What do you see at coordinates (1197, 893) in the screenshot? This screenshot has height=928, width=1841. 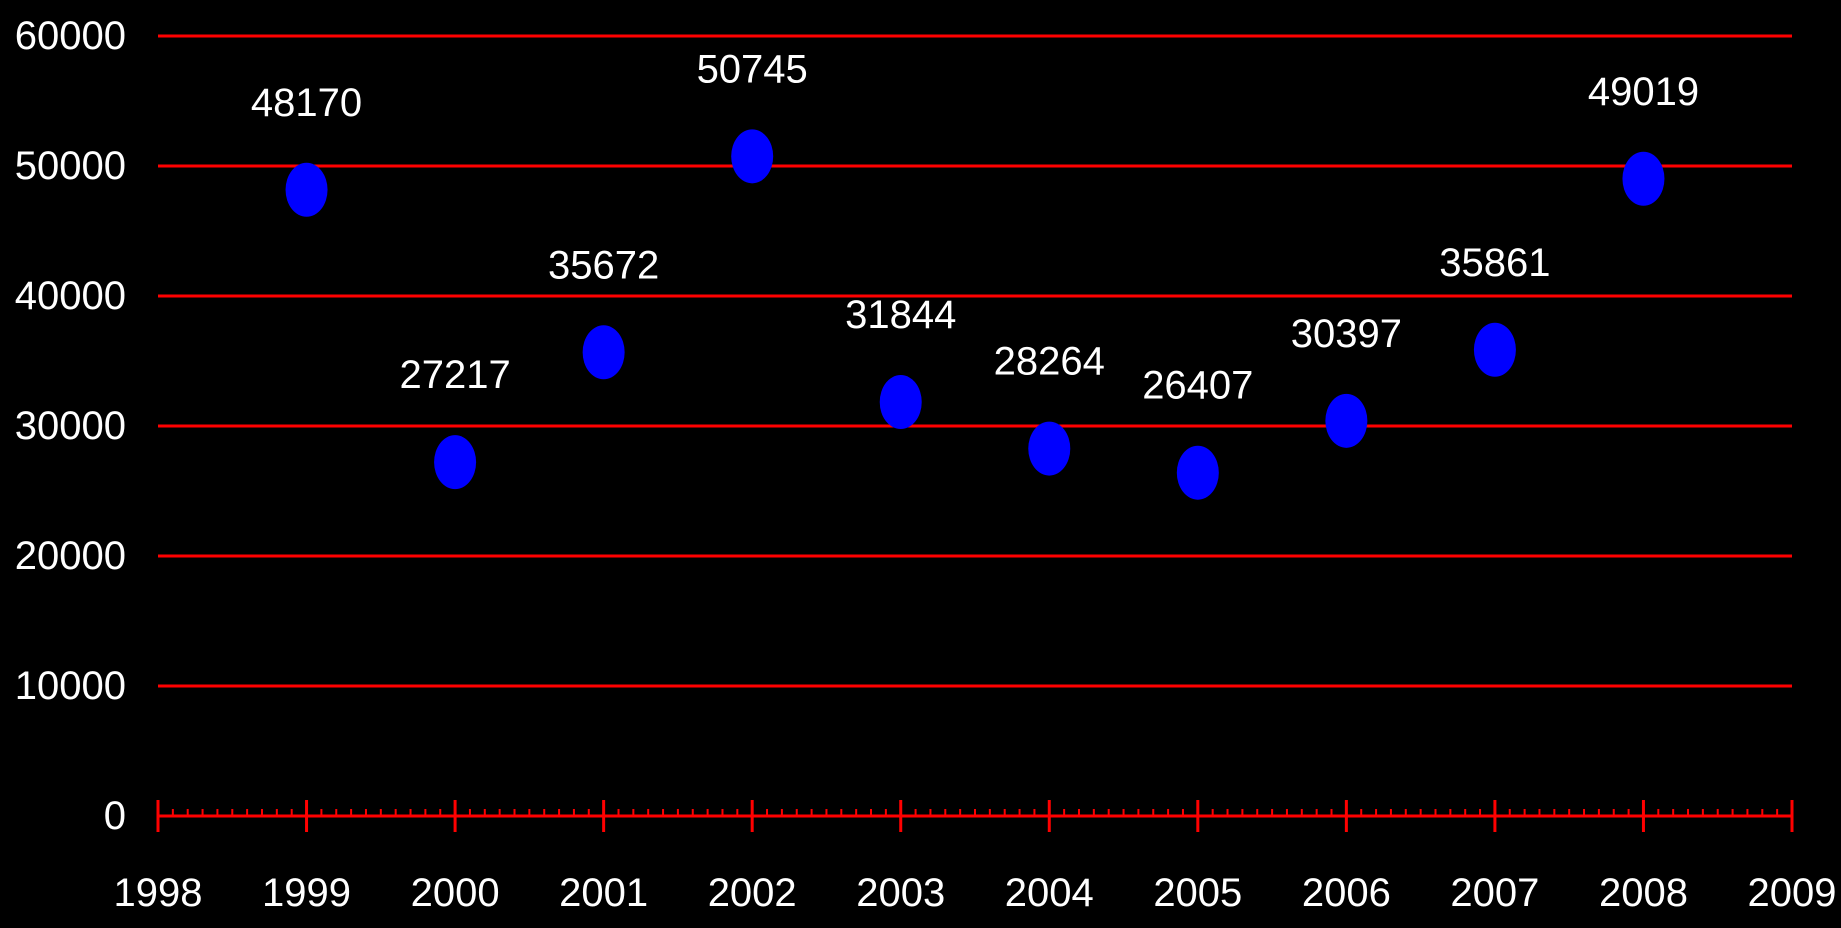 I see `x-tick-label-2005: 2005` at bounding box center [1197, 893].